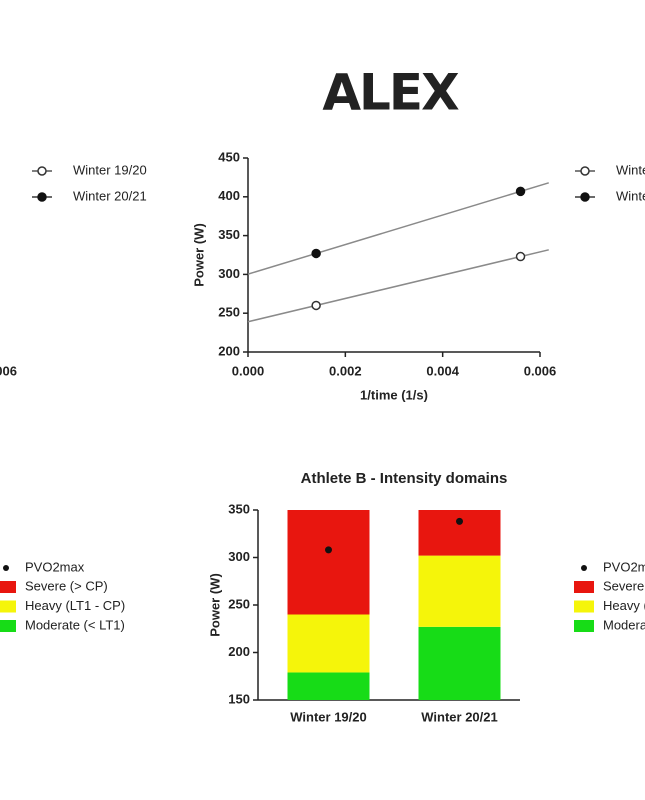 The width and height of the screenshot is (645, 800). I want to click on x-tick-label: 0.000, so click(248, 370).